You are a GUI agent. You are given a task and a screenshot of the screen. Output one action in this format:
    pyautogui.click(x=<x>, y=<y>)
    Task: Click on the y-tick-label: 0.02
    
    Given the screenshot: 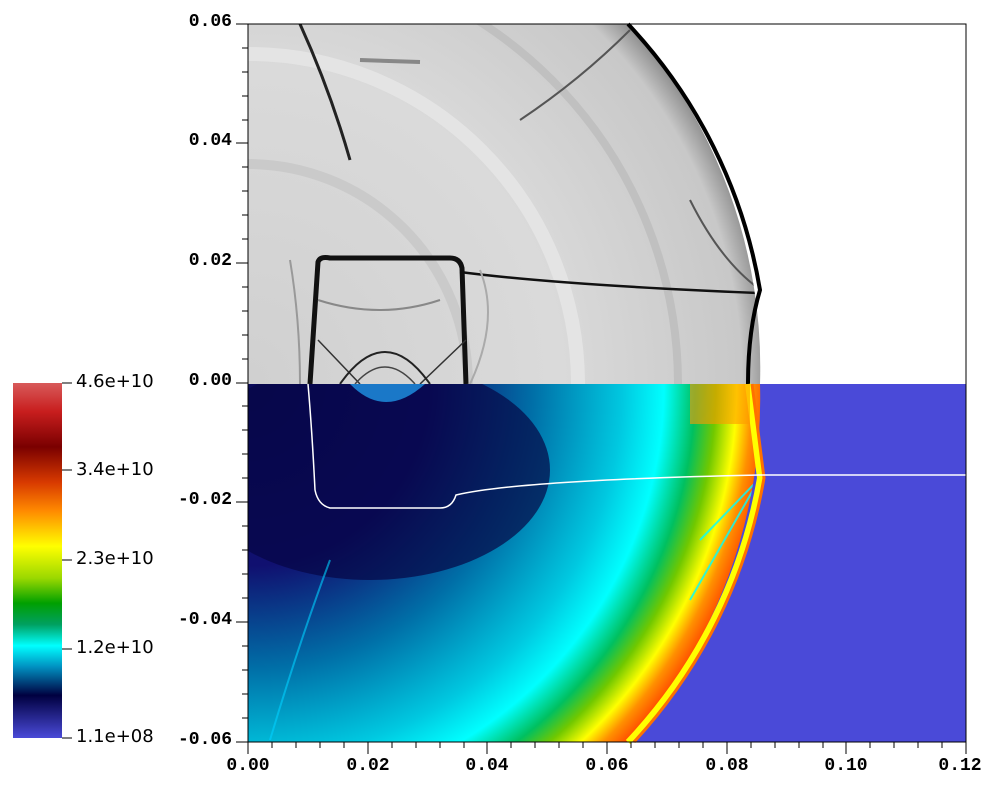 What is the action you would take?
    pyautogui.click(x=210, y=261)
    